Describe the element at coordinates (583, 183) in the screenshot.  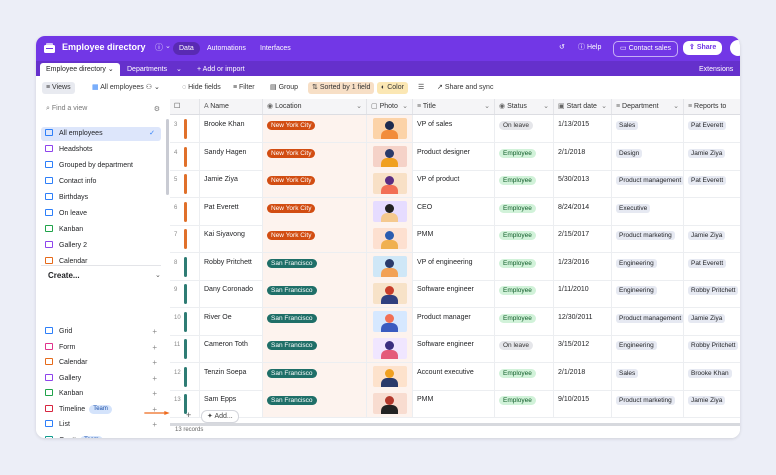
I see `start-date-cell: 5/30/2013` at that location.